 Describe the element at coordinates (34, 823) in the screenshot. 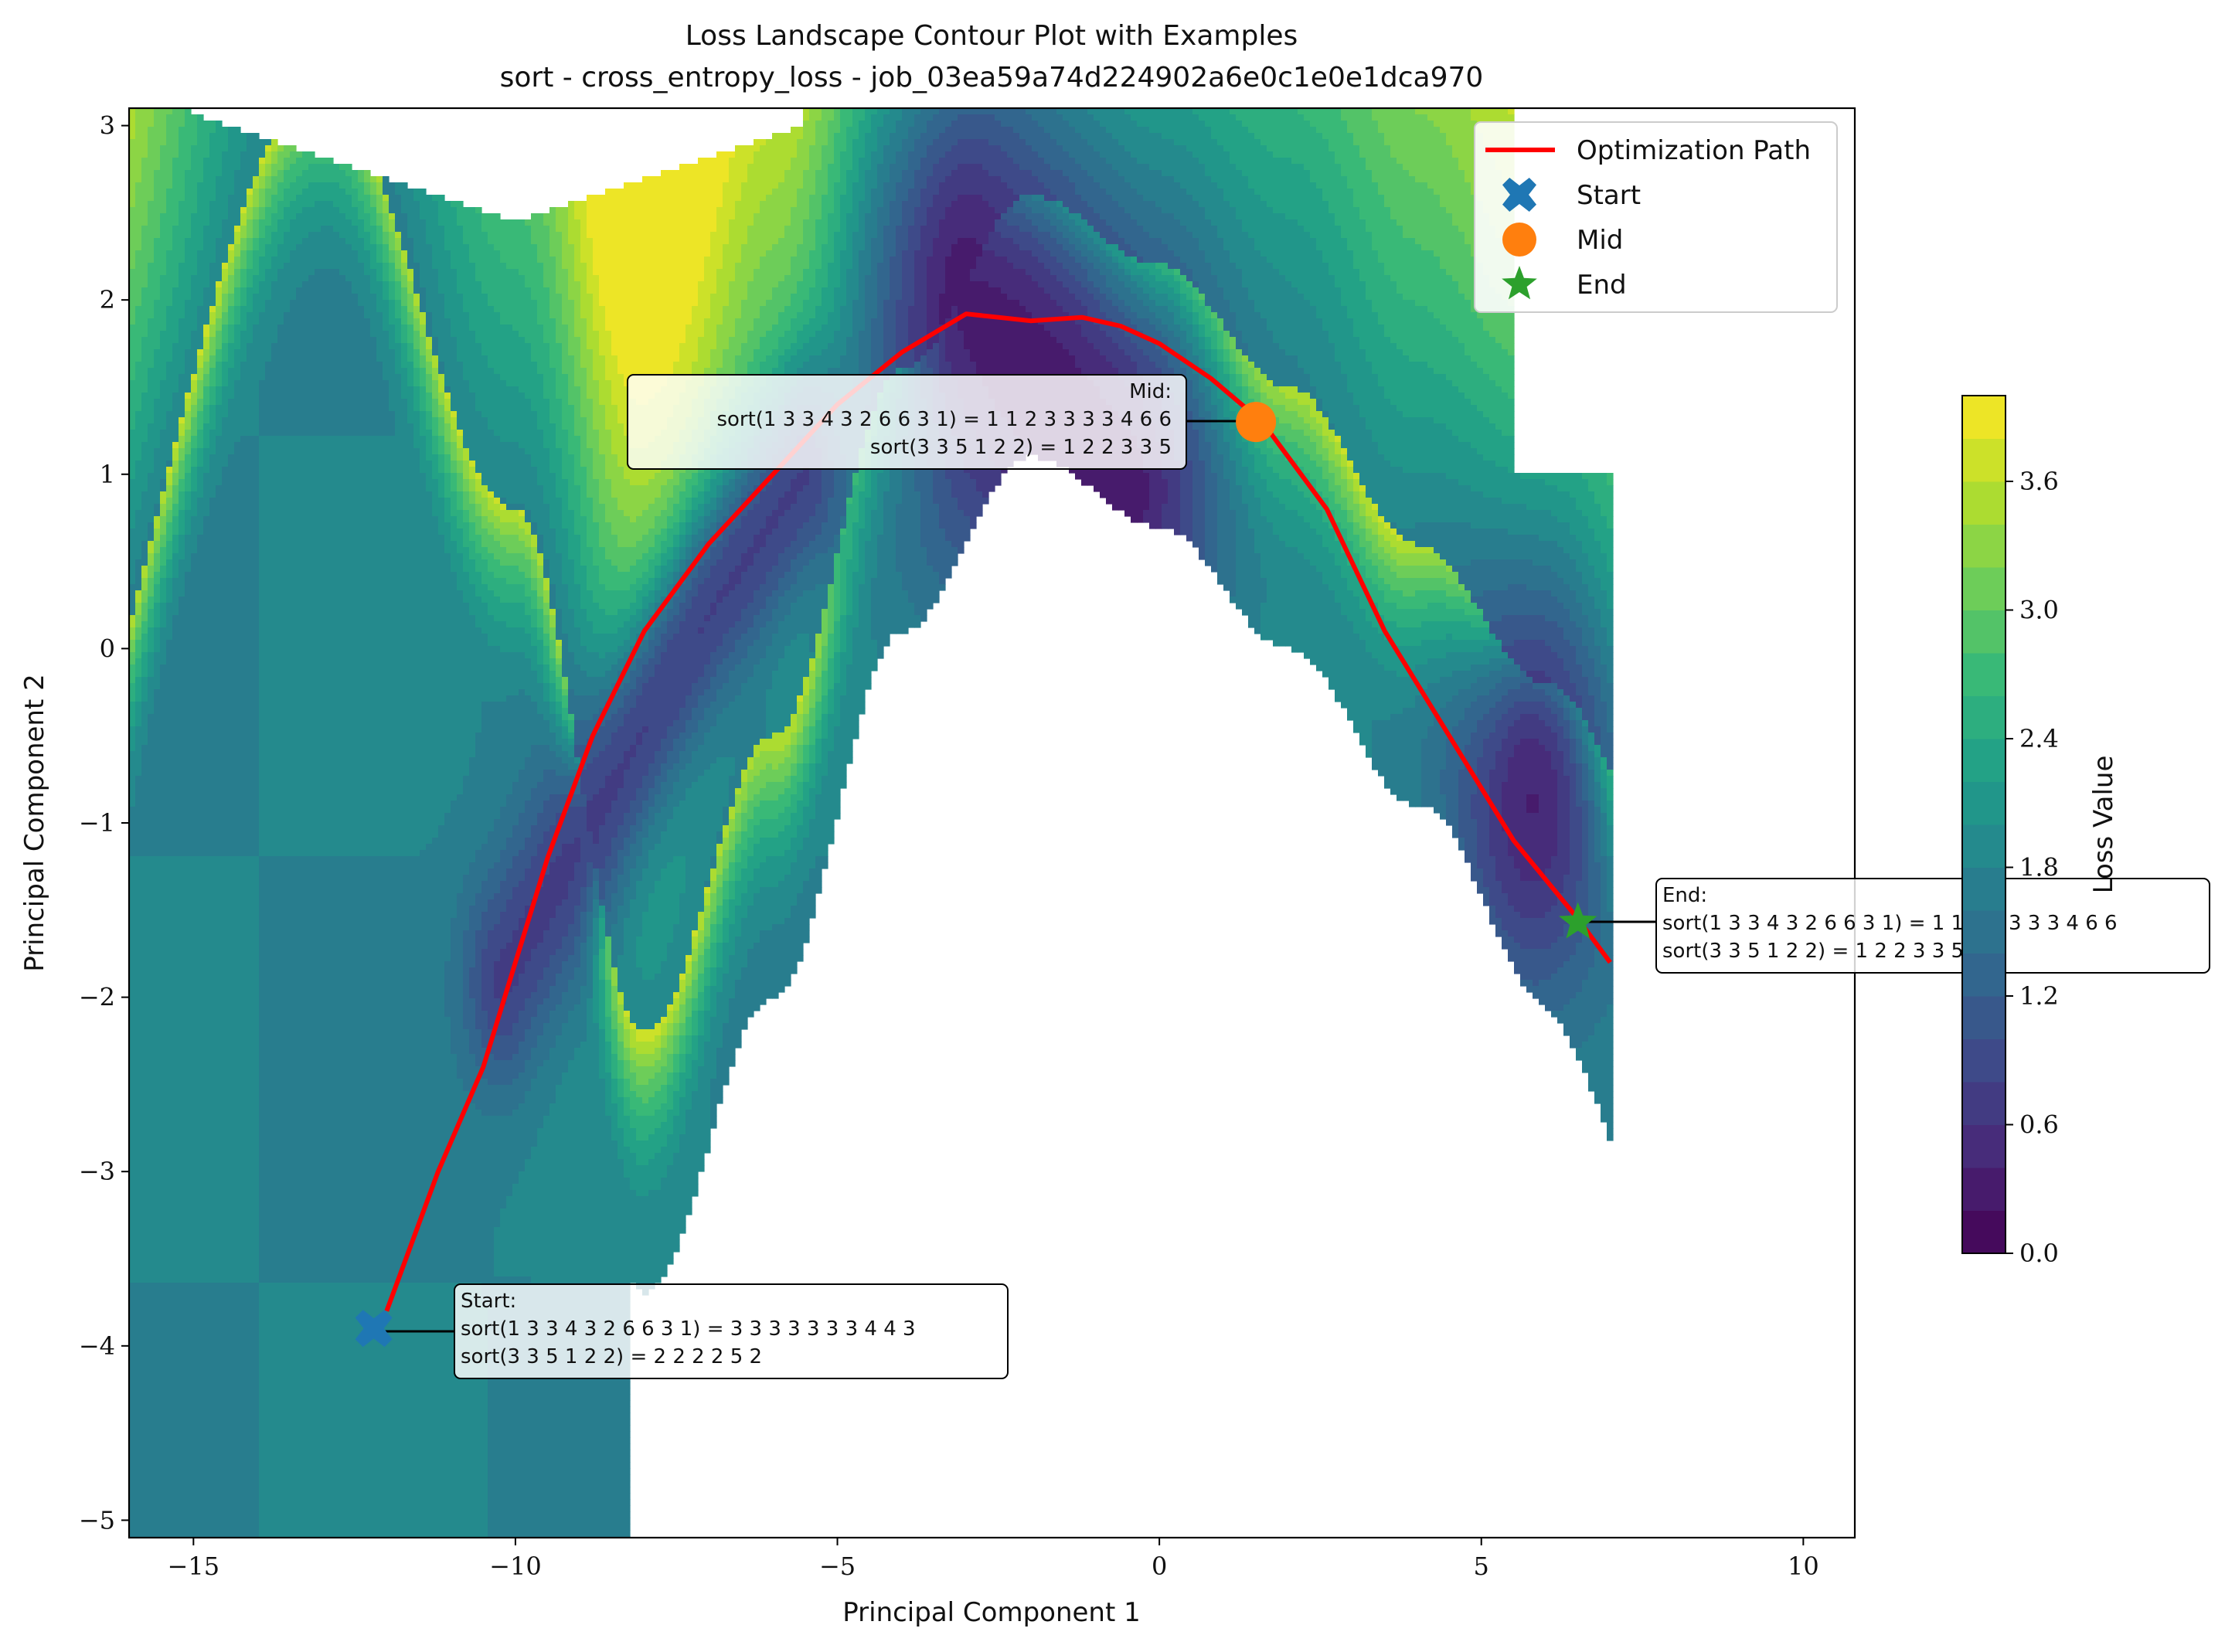

I see `y-axis-label: Principal Component 2` at that location.